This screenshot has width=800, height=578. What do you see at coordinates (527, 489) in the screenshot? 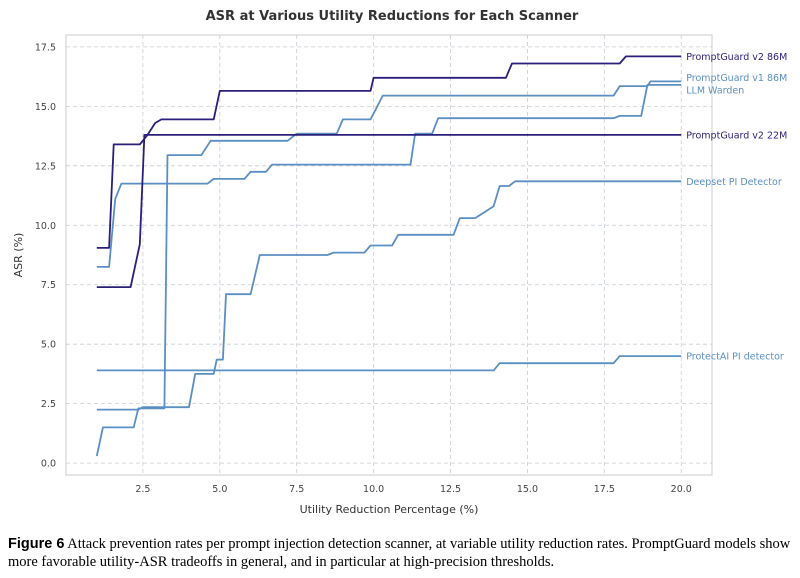
I see `x-tick-label: 15.0` at bounding box center [527, 489].